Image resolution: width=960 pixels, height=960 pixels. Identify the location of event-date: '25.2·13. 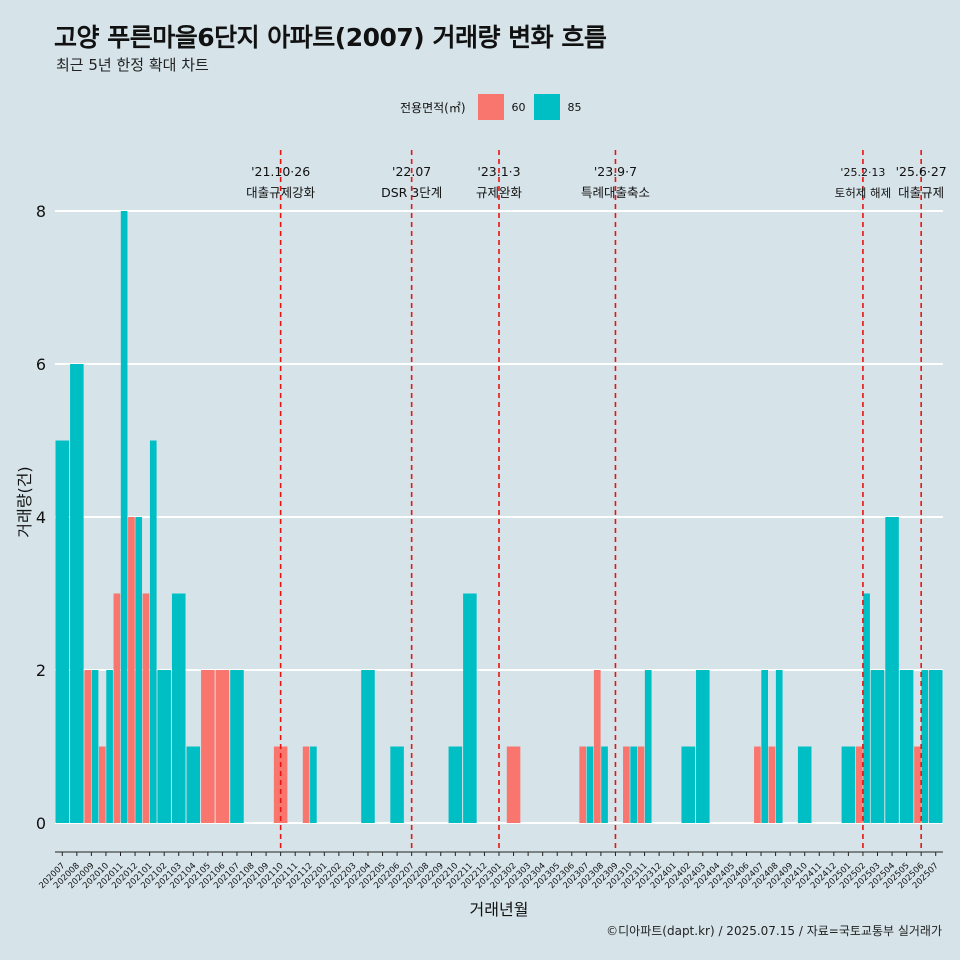
(862, 172).